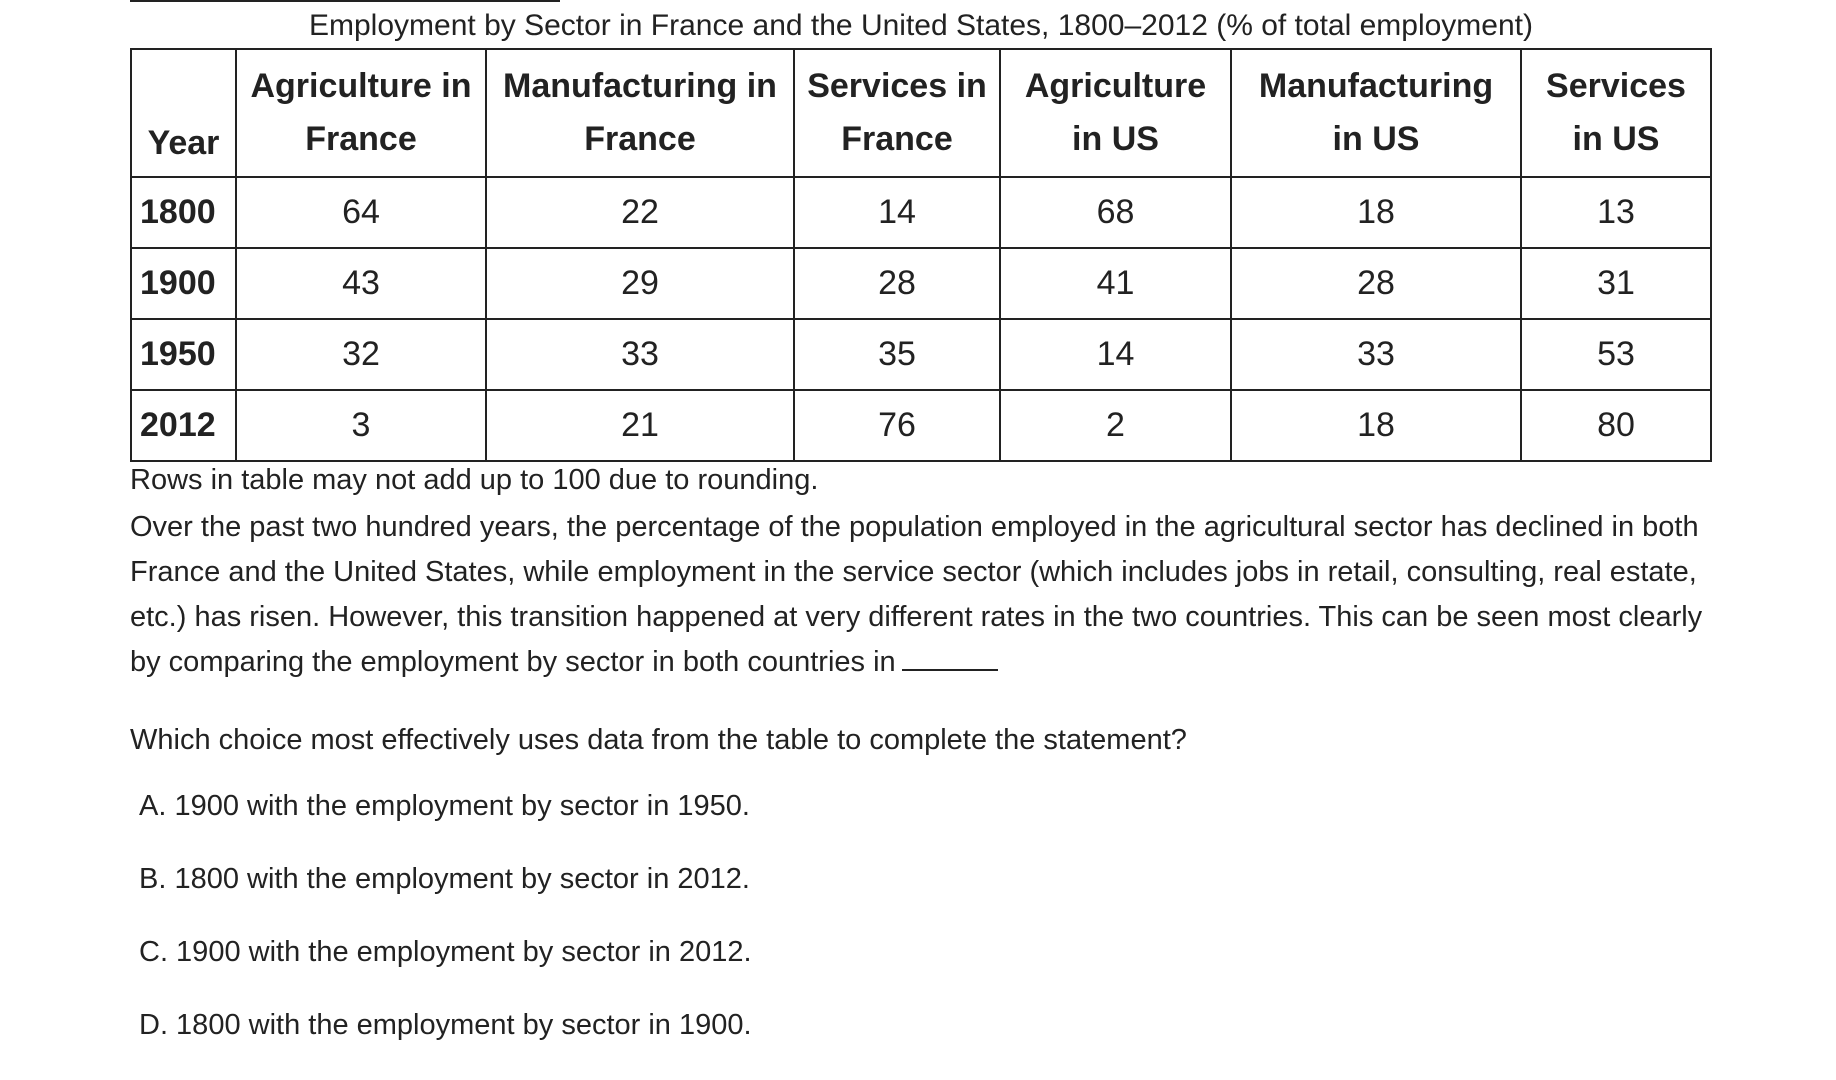 The width and height of the screenshot is (1836, 1080). I want to click on column-header-line: Manufacturing, so click(1376, 86).